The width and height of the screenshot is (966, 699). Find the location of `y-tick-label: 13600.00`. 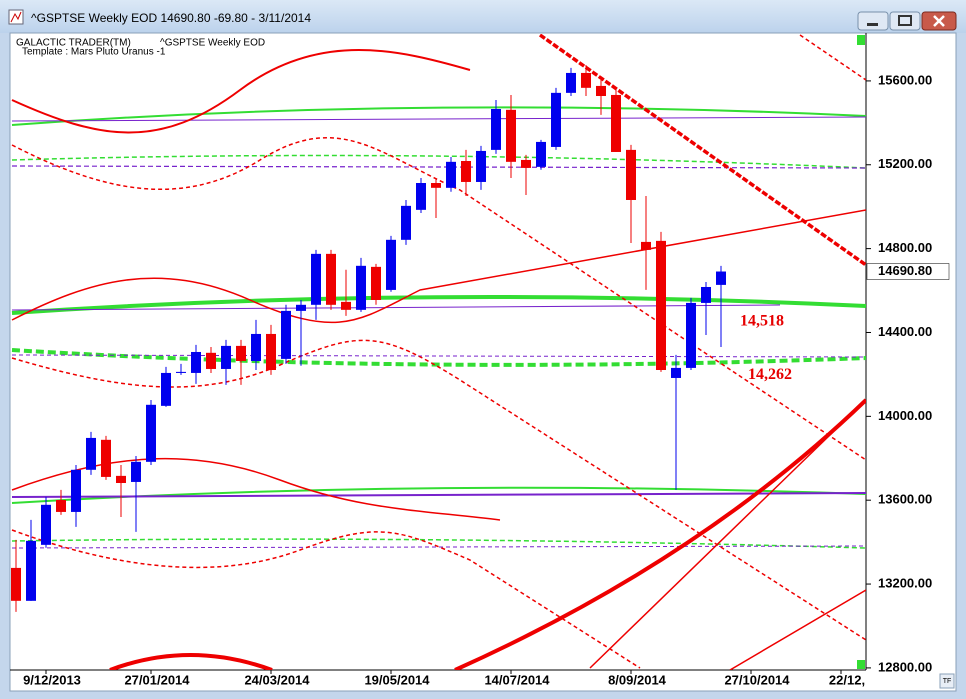

y-tick-label: 13600.00 is located at coordinates (905, 499).